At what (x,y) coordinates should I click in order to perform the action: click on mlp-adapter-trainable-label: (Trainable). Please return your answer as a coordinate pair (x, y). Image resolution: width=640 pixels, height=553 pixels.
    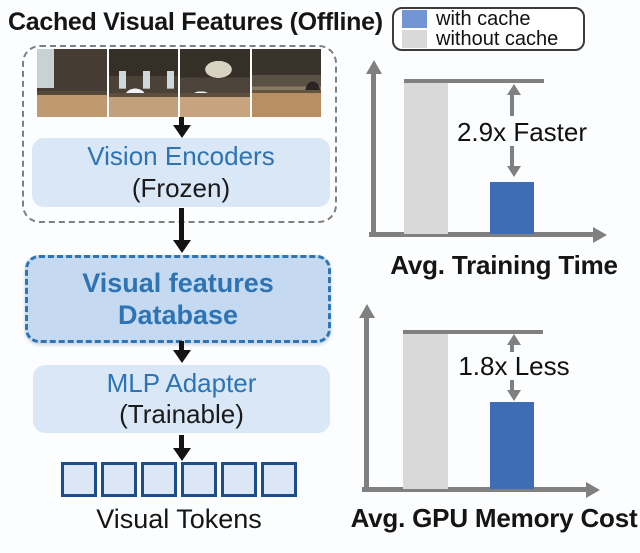
    Looking at the image, I should click on (181, 414).